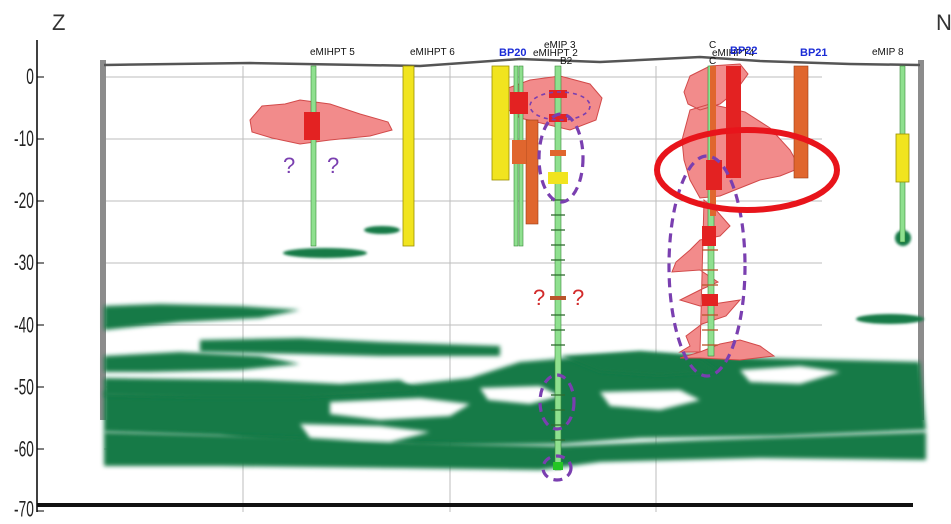 The width and height of the screenshot is (951, 524). I want to click on ground-surface-line, so click(512, 61).